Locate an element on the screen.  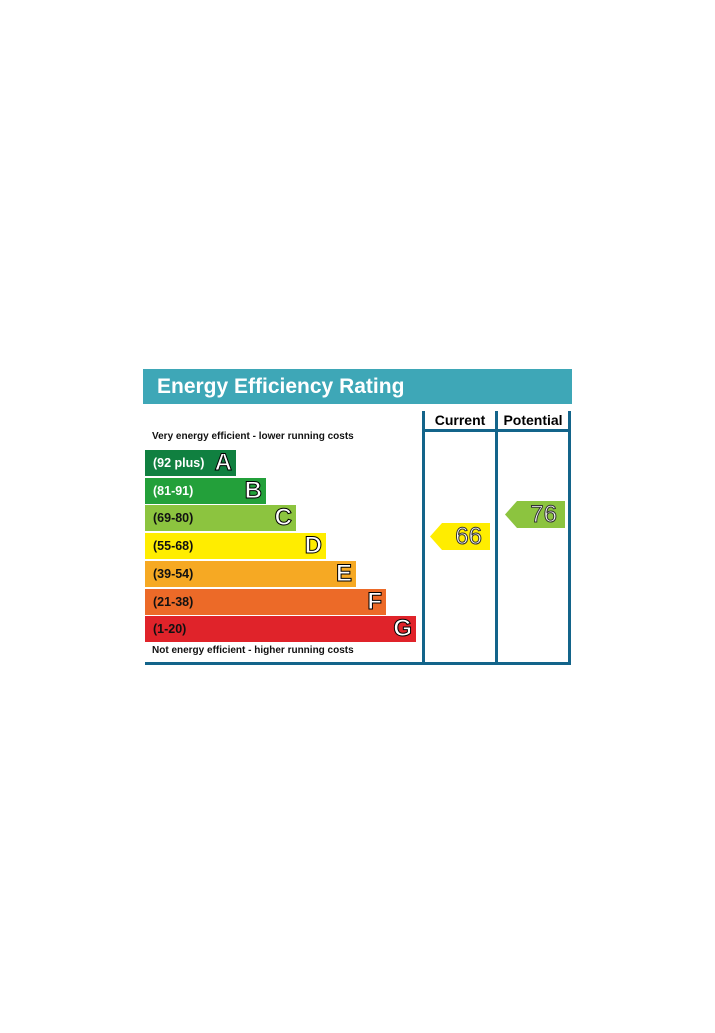
header-divider is located at coordinates (496, 430).